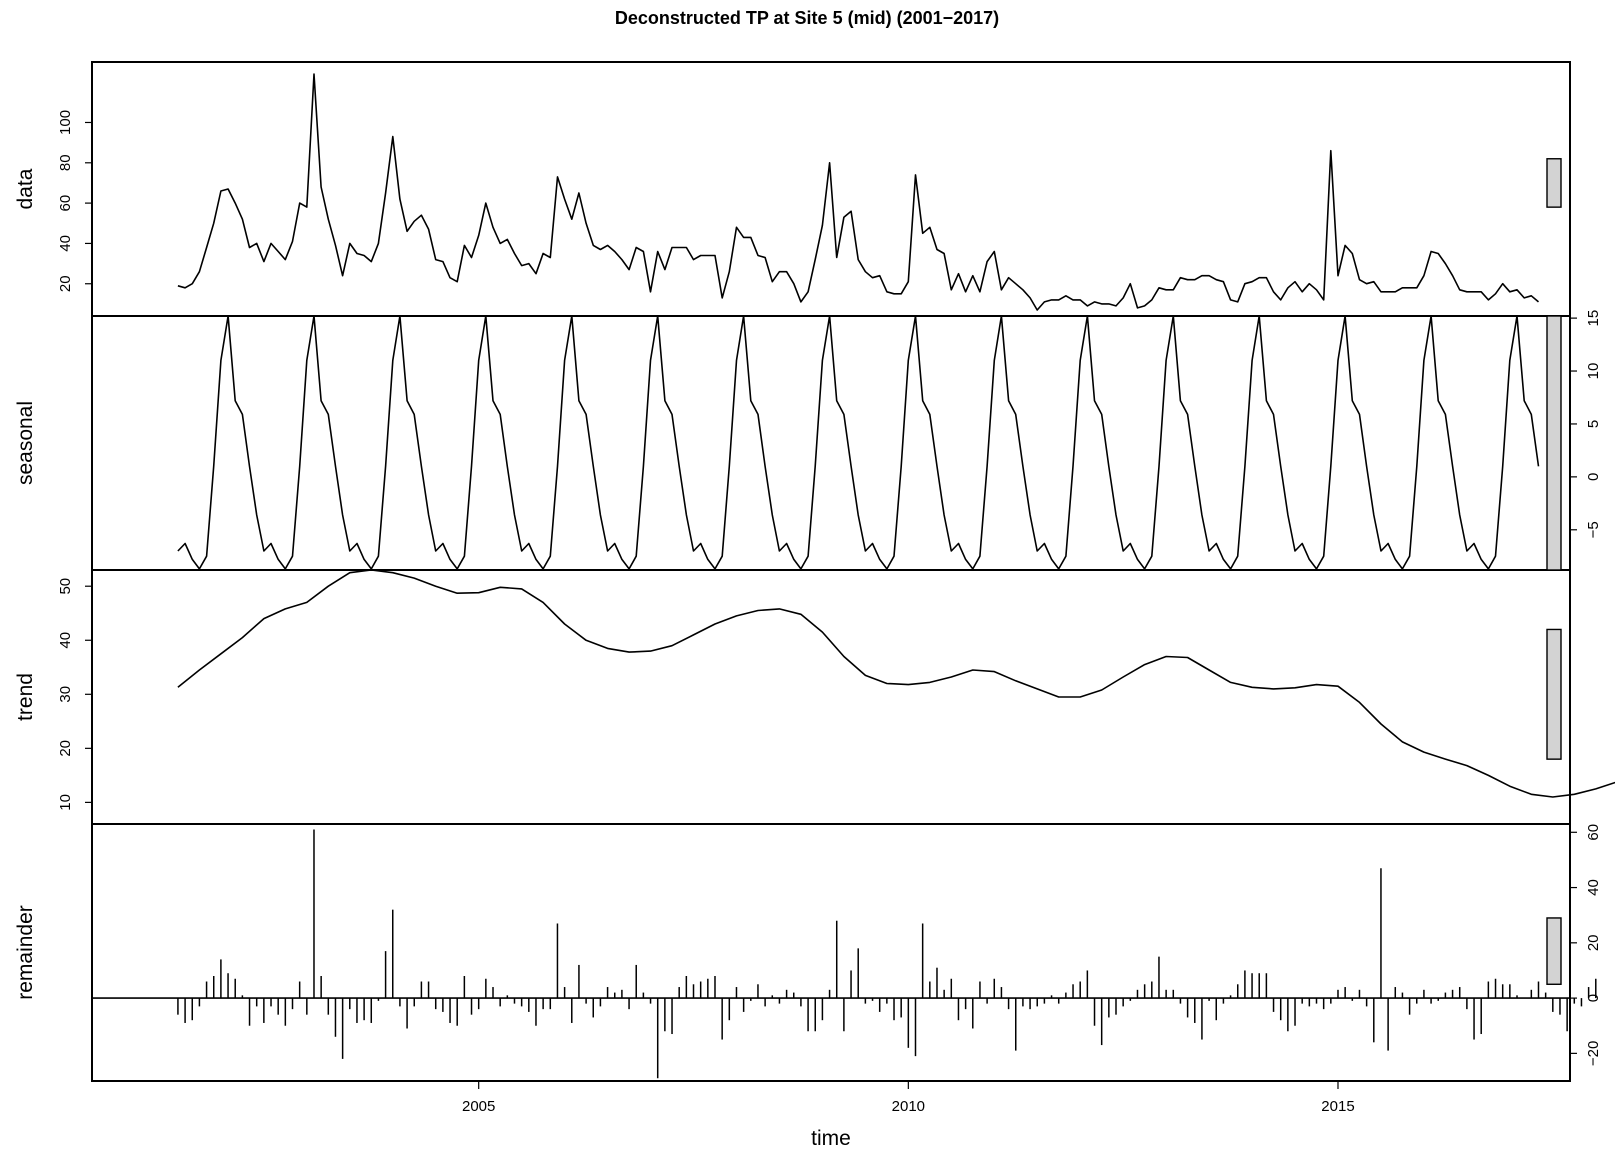 This screenshot has height=1158, width=1615. Describe the element at coordinates (65, 162) in the screenshot. I see `data-y-tick-label: 80` at that location.